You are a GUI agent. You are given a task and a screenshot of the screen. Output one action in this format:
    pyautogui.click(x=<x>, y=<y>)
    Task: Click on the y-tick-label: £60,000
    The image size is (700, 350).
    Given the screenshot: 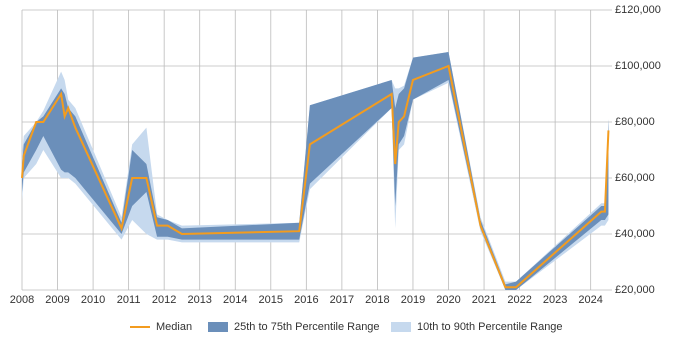 What is the action you would take?
    pyautogui.click(x=635, y=178)
    